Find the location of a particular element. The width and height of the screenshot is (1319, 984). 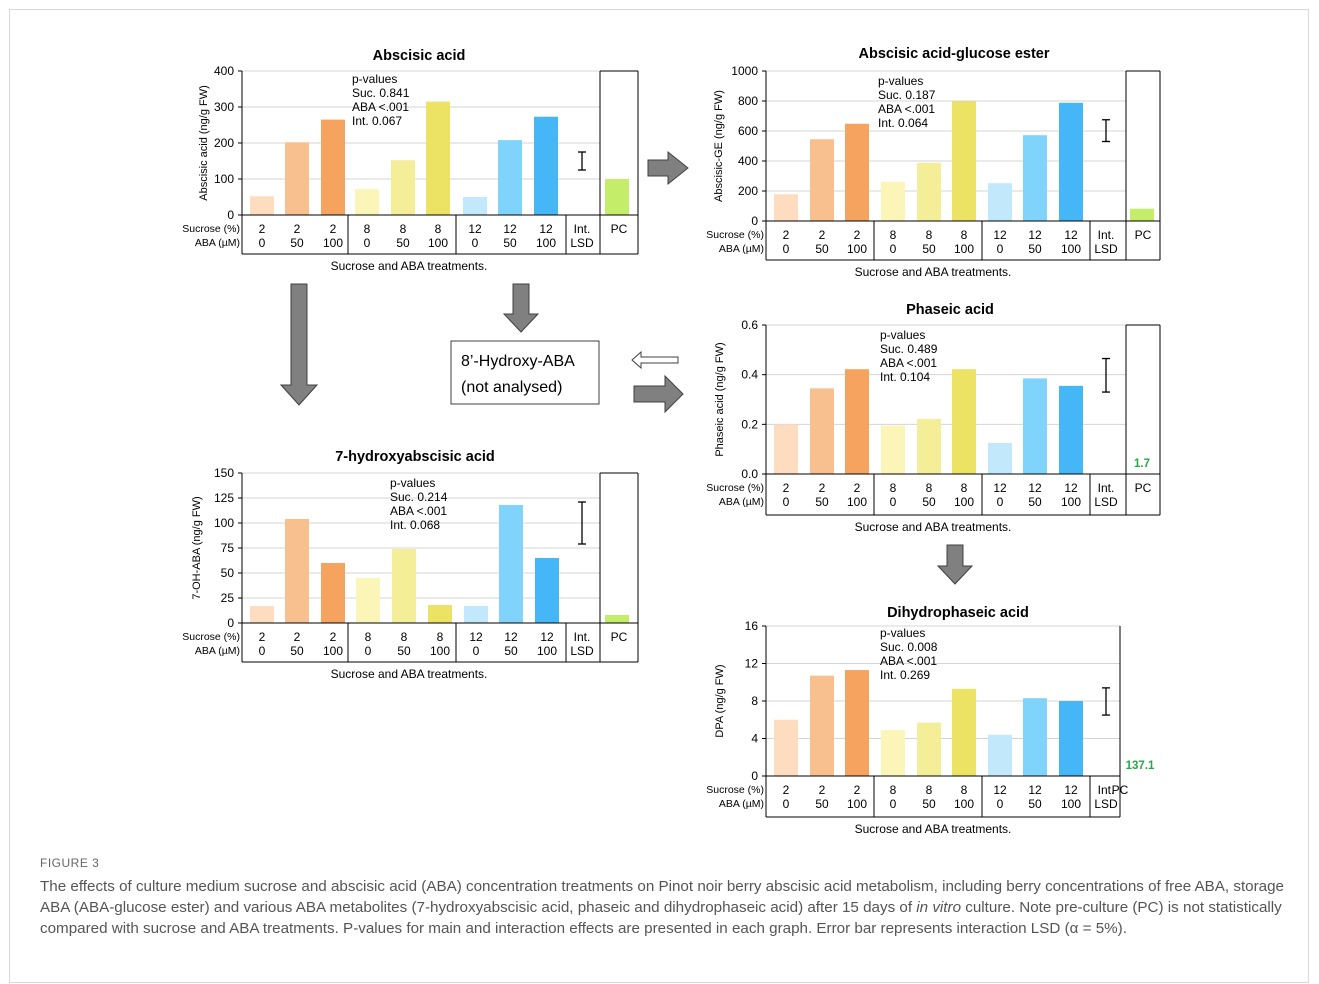

chart-title: 7-hydroxyabscisic acid is located at coordinates (415, 457).